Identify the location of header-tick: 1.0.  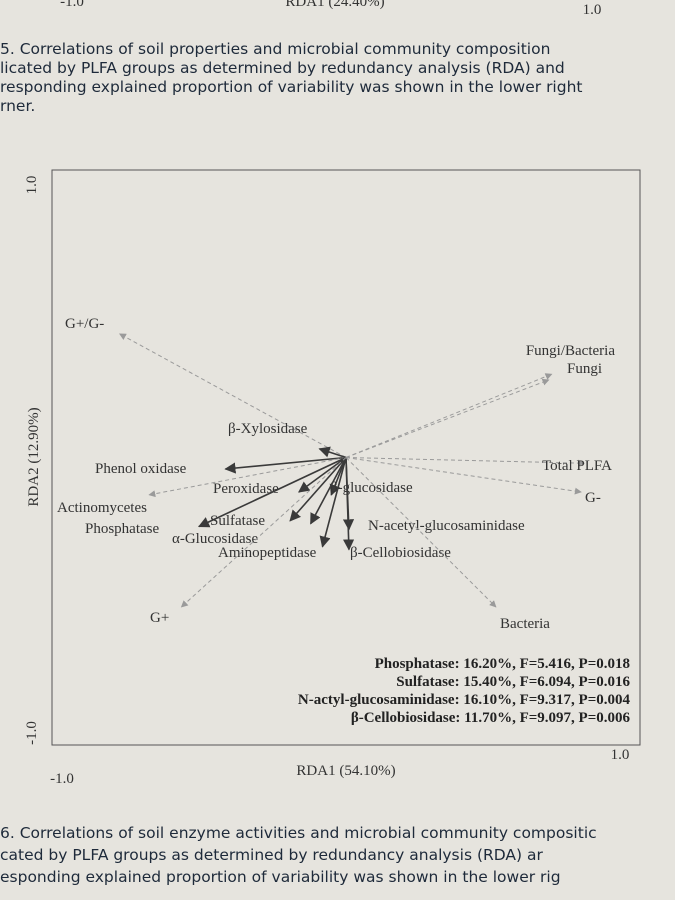
(592, 10).